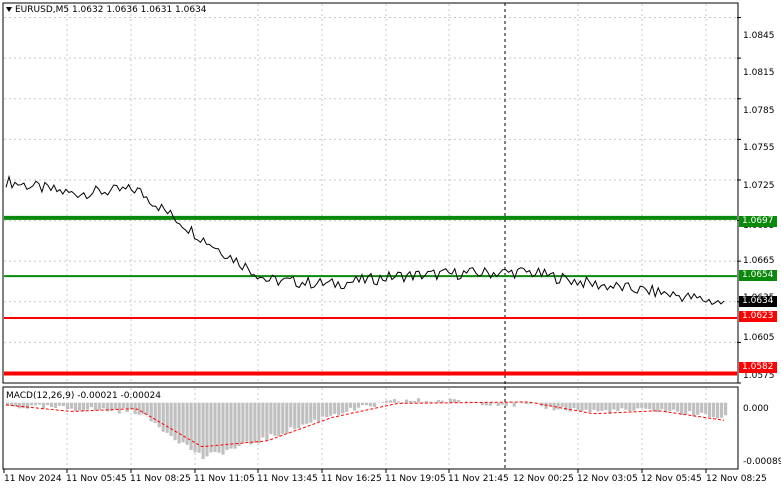 This screenshot has width=781, height=489. Describe the element at coordinates (759, 148) in the screenshot. I see `price-axis-label: 1.0755` at that location.